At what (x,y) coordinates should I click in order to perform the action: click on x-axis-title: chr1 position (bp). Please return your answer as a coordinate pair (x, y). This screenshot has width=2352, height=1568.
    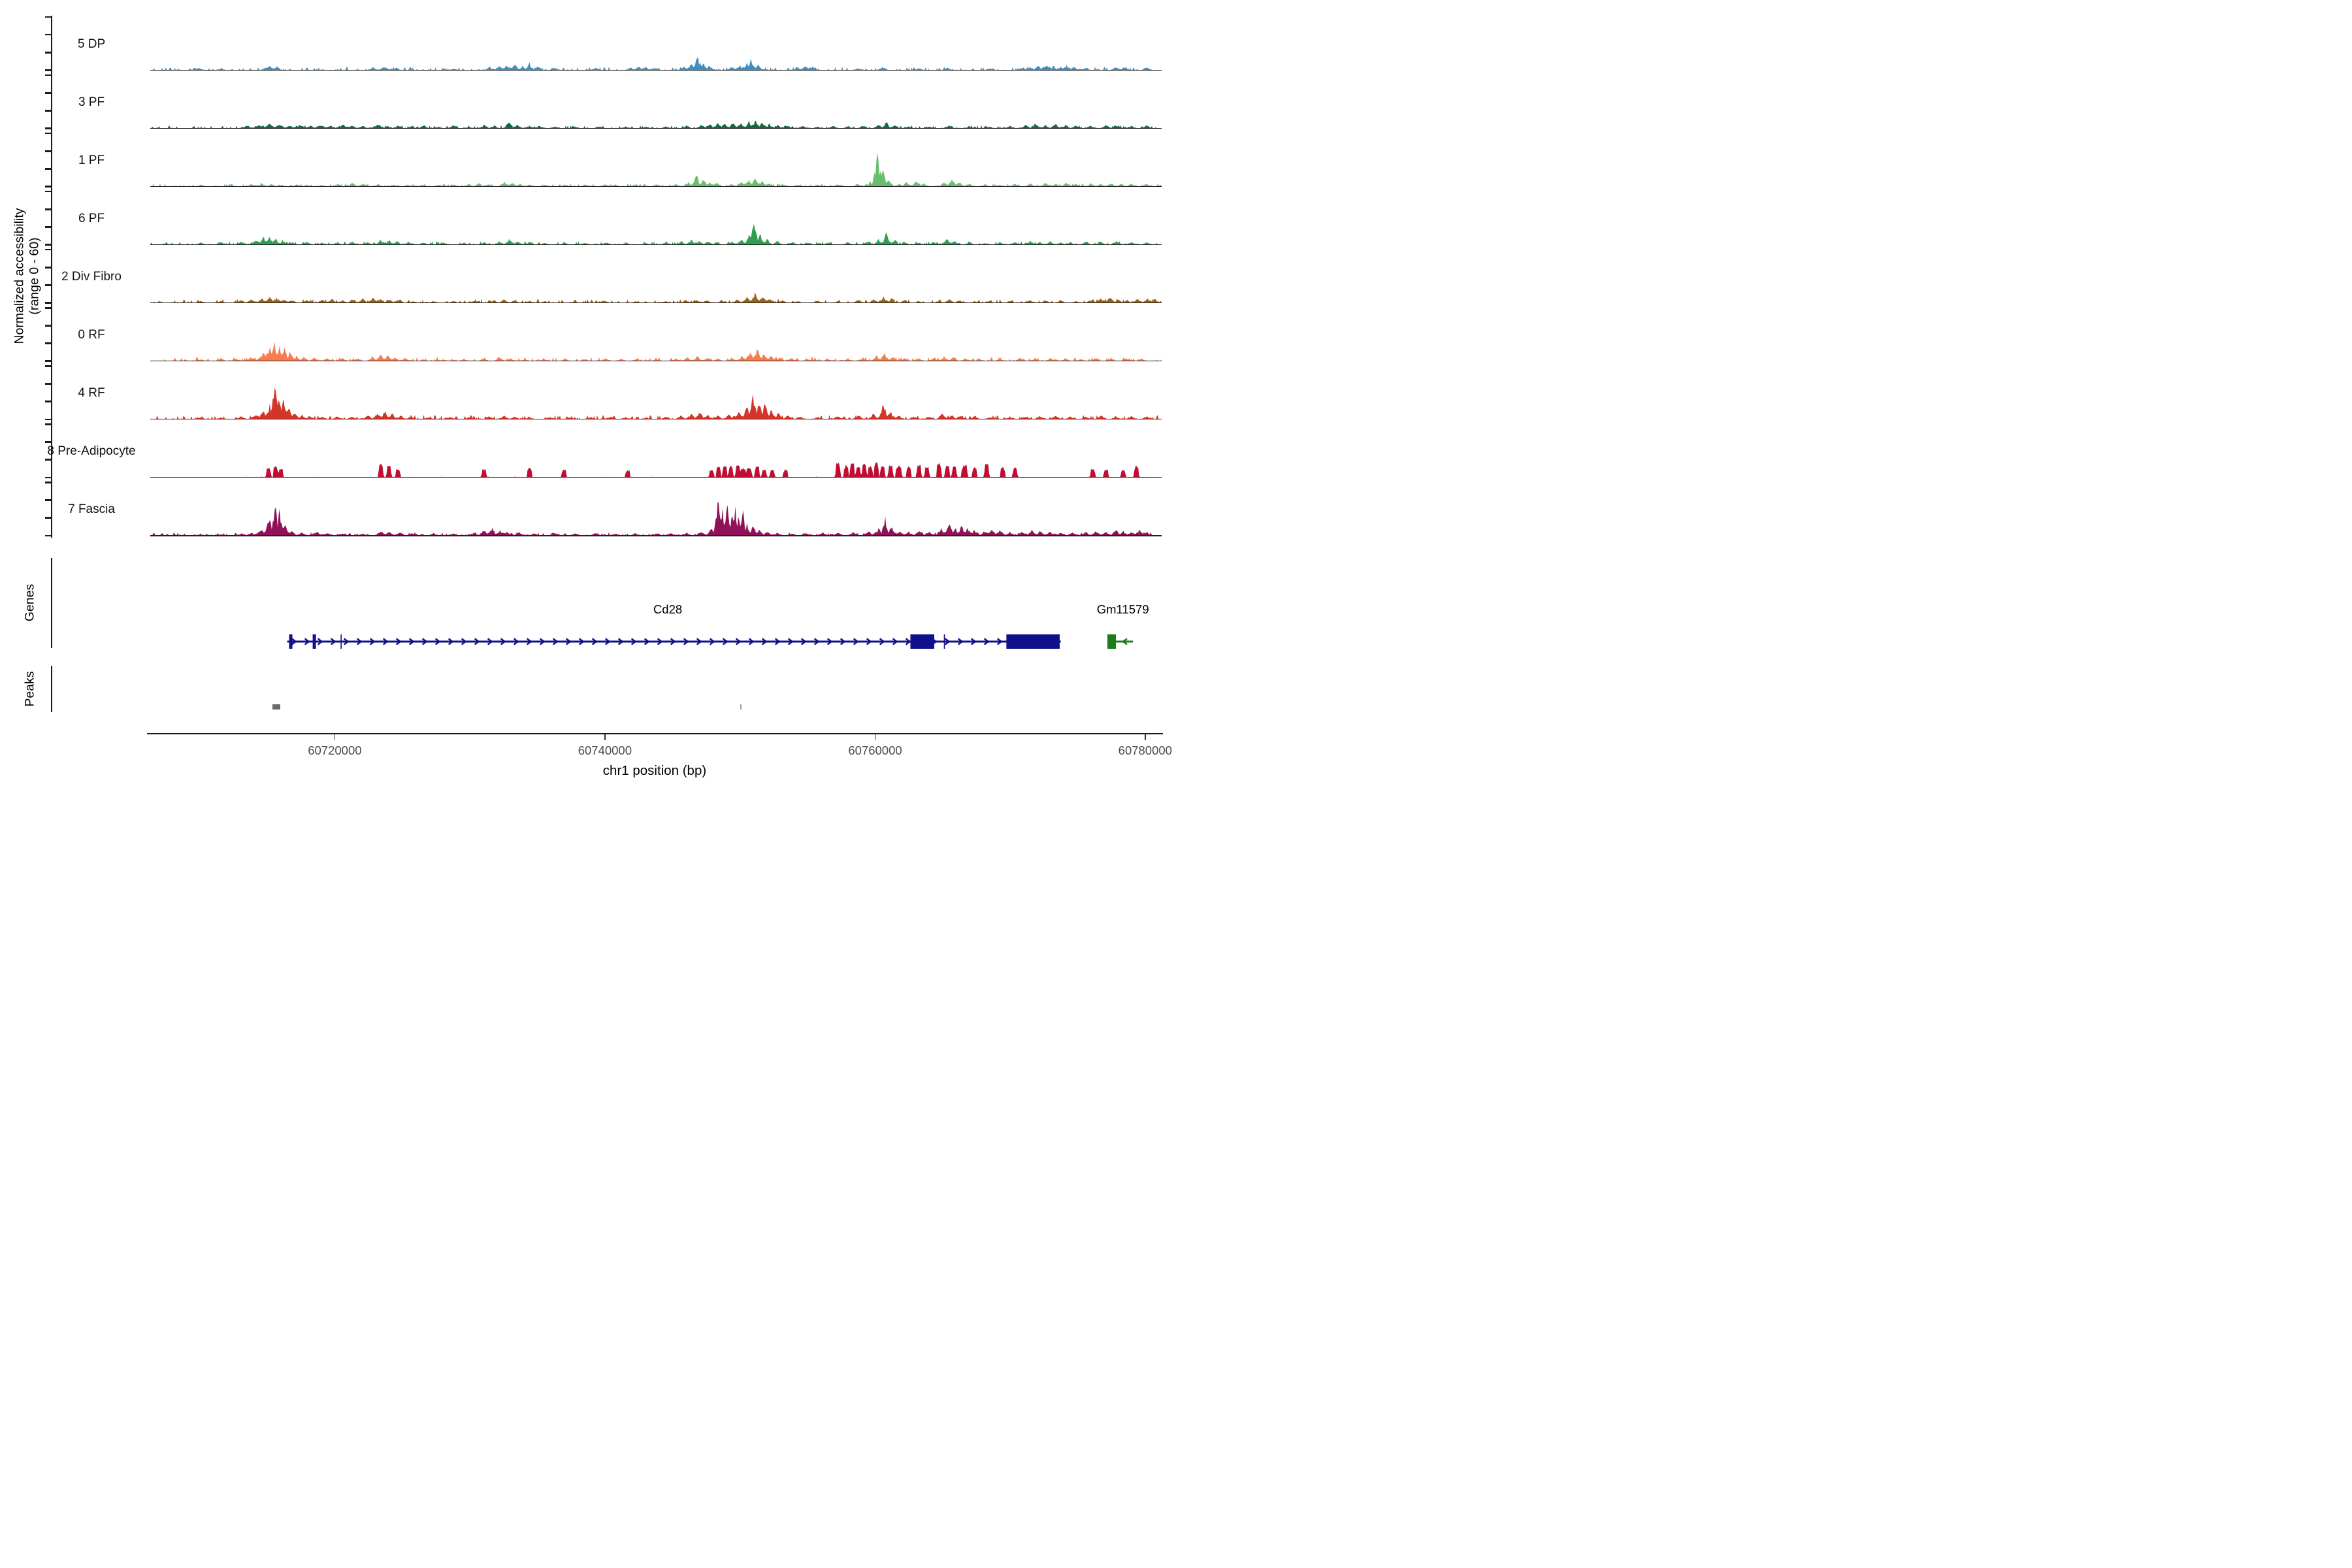
    Looking at the image, I should click on (654, 770).